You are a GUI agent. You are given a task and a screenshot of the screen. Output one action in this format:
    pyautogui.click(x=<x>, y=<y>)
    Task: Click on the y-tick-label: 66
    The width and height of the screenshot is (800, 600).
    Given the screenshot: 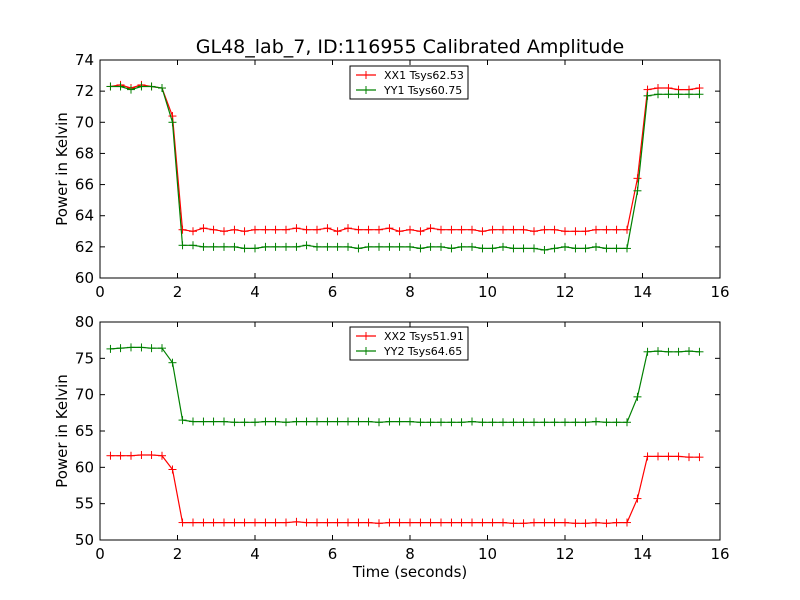 What is the action you would take?
    pyautogui.click(x=84, y=185)
    